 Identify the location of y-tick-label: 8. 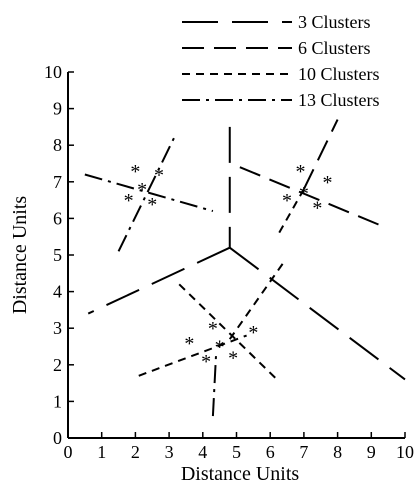
(57, 145).